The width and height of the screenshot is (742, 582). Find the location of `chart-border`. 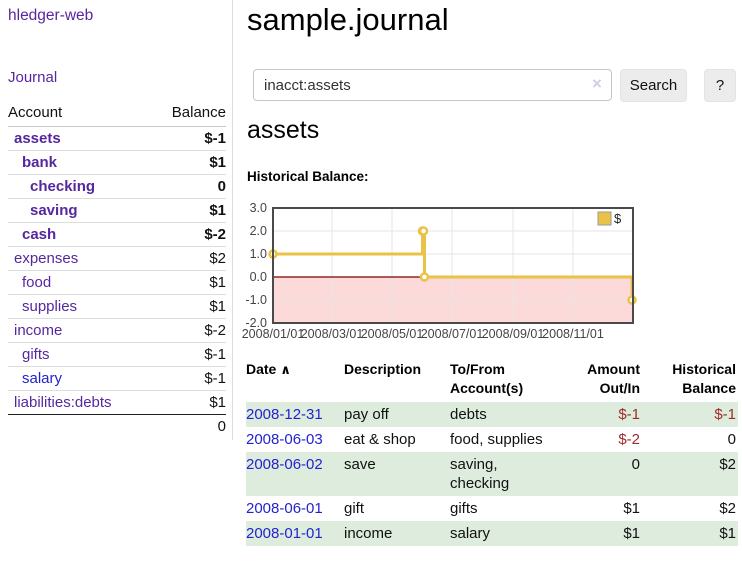

chart-border is located at coordinates (453, 265).